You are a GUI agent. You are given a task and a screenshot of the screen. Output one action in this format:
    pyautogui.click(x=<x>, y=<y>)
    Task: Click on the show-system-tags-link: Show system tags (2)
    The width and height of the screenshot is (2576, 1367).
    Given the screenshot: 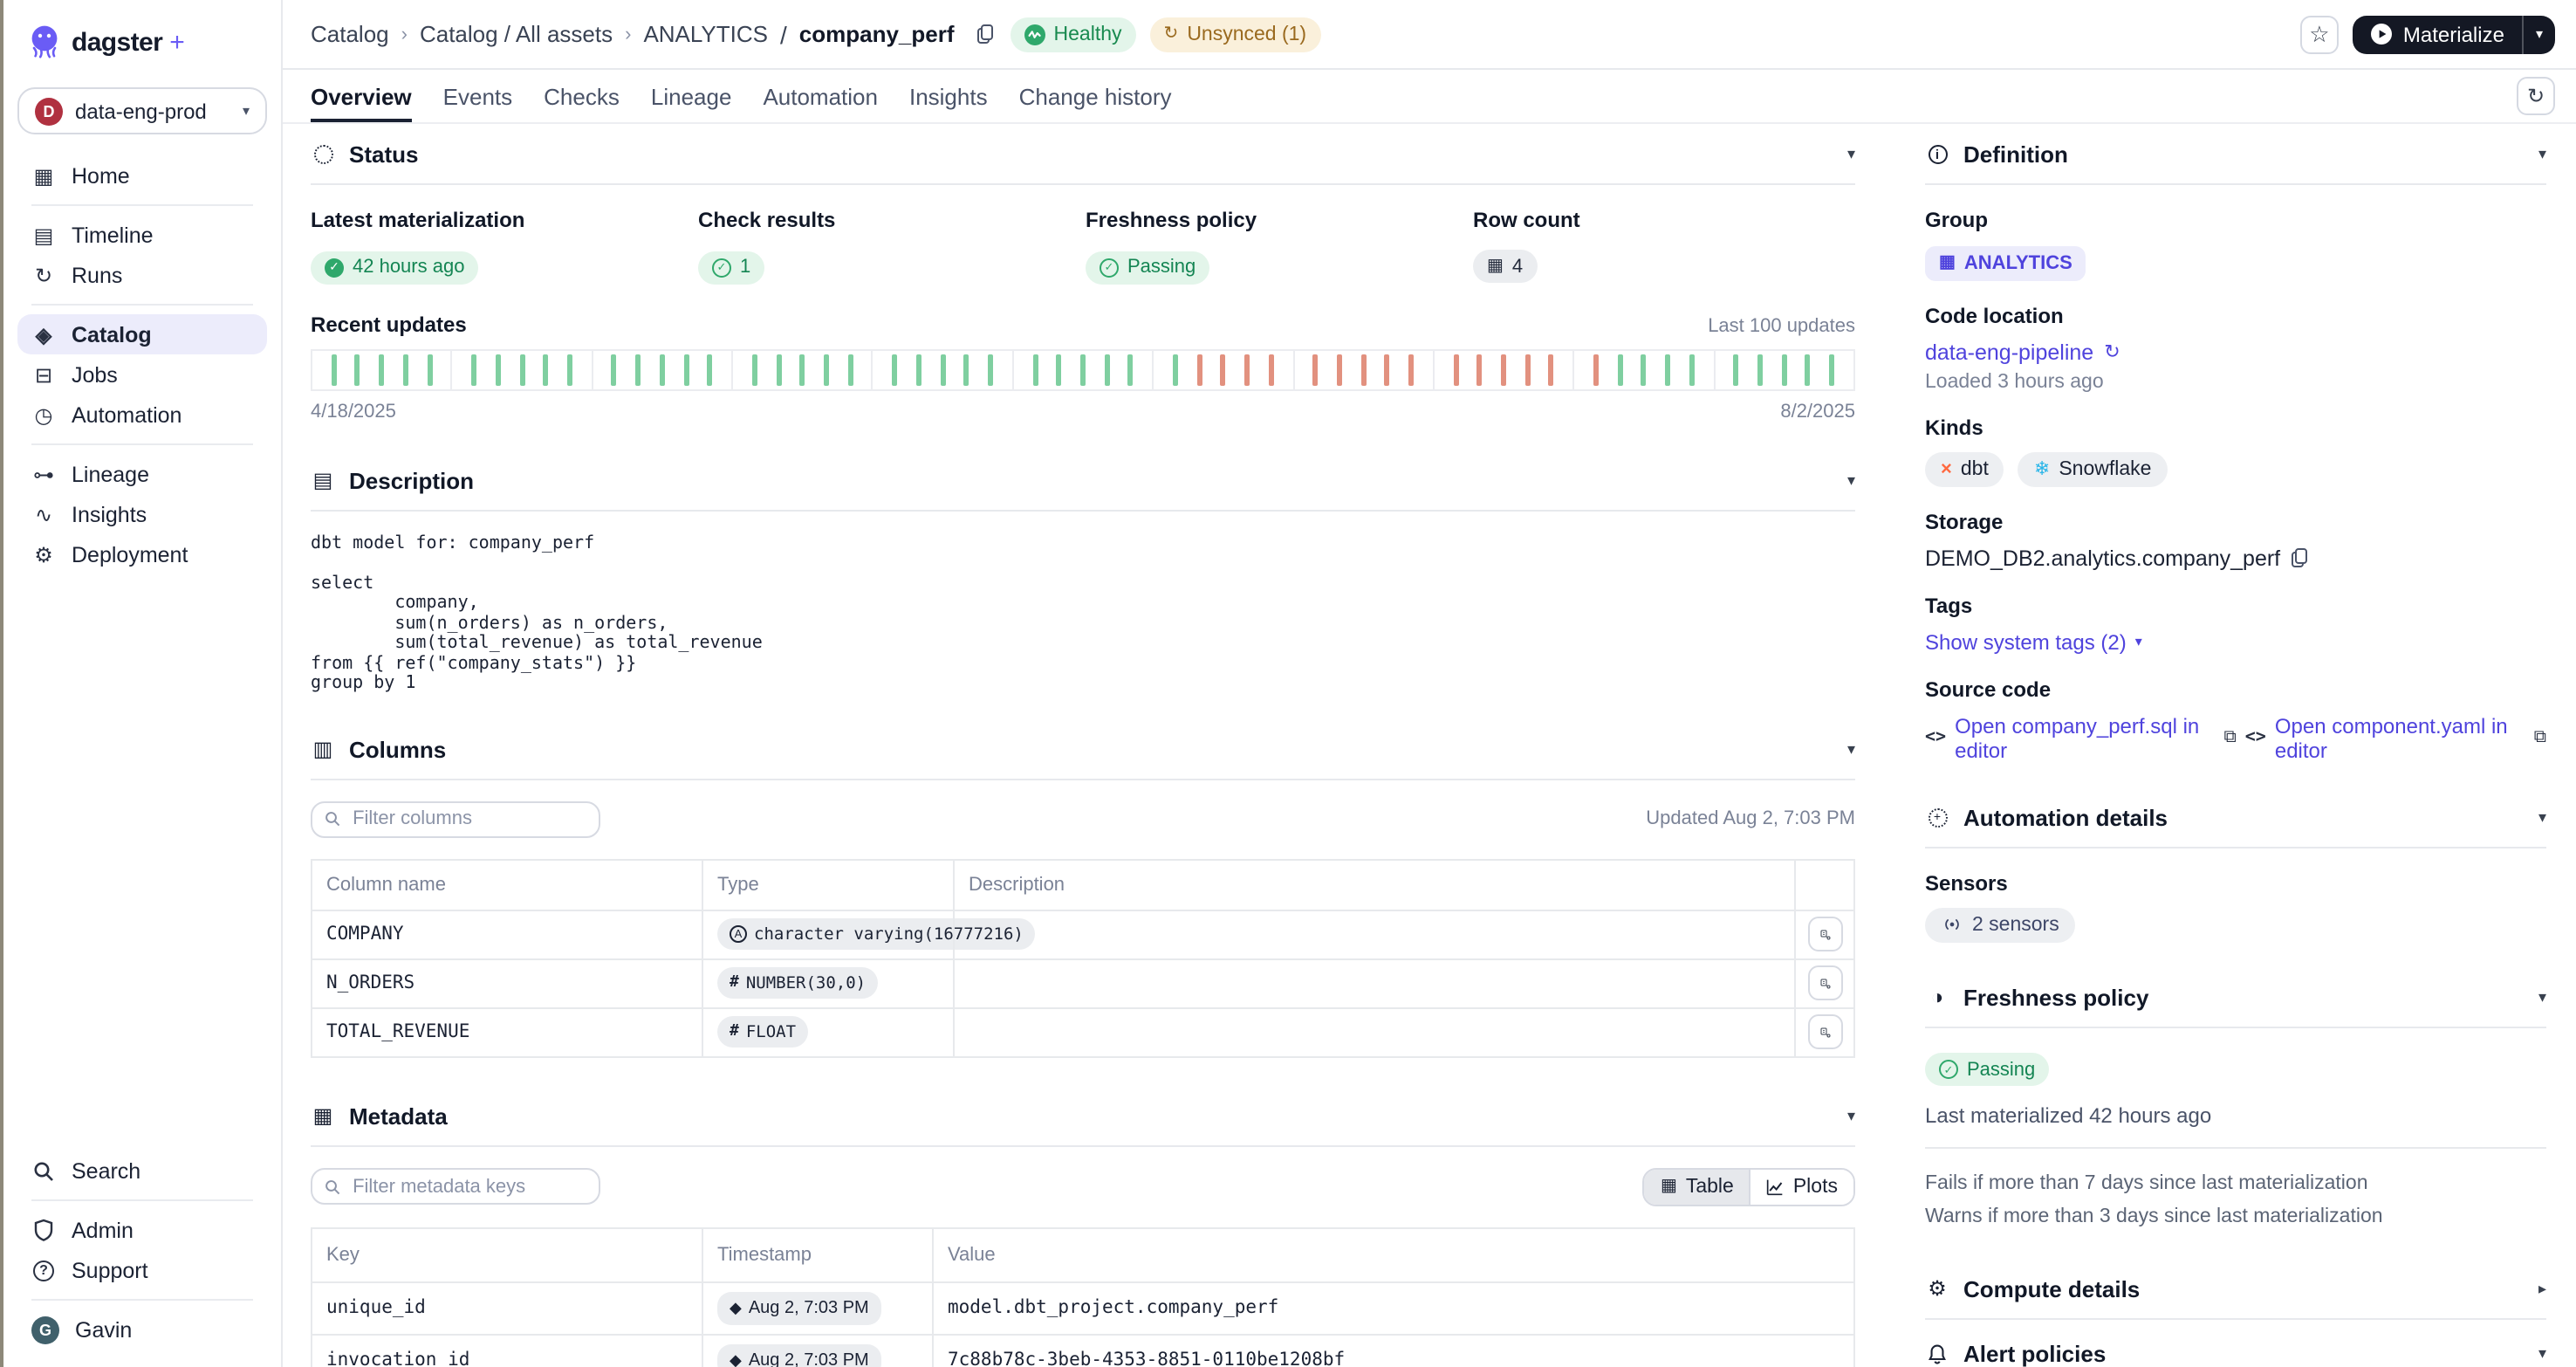 What is the action you would take?
    pyautogui.click(x=2026, y=641)
    